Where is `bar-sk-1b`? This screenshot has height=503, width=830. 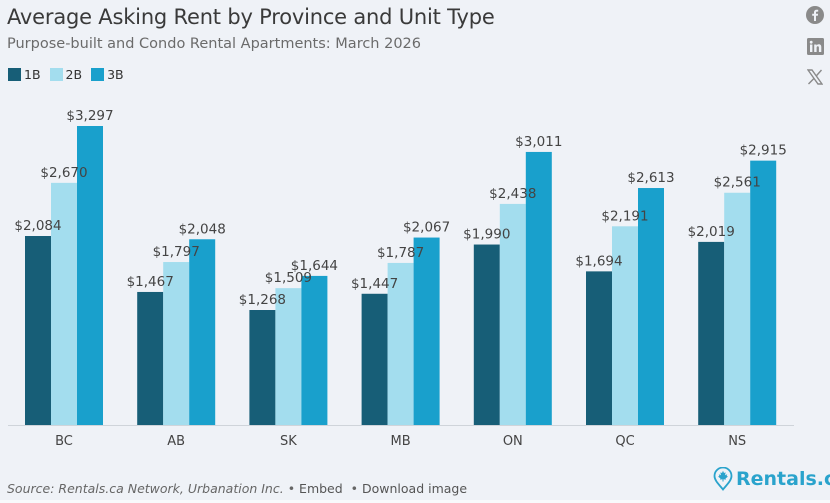
bar-sk-1b is located at coordinates (262, 367).